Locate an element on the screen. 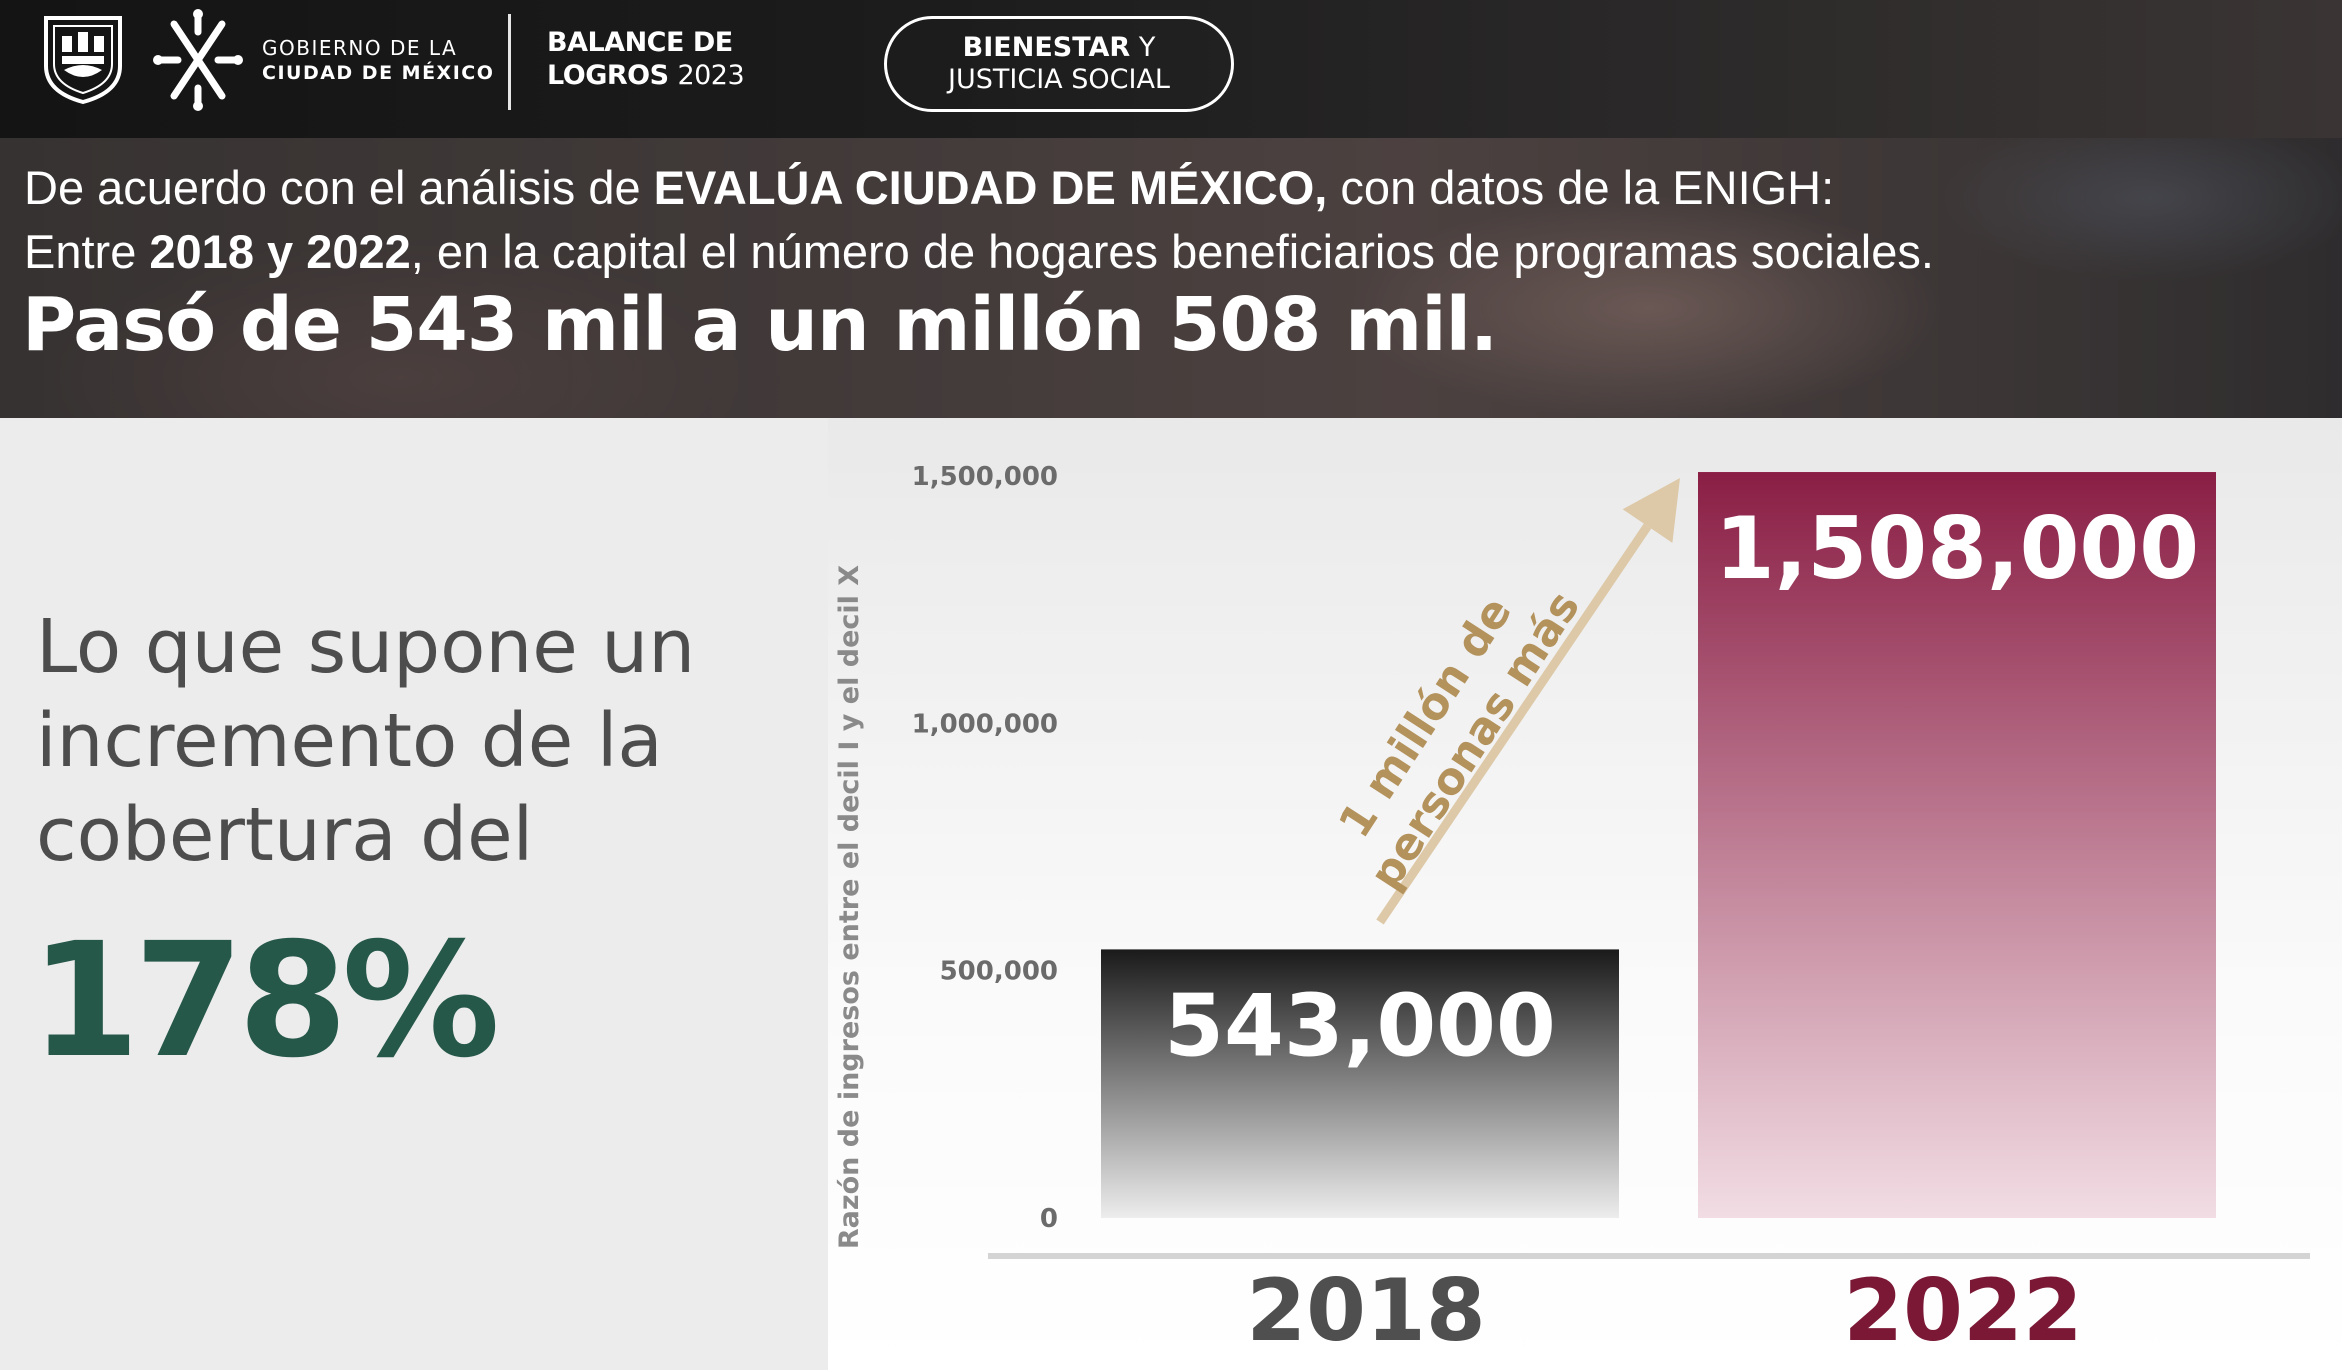 Image resolution: width=2342 pixels, height=1370 pixels. intro-l2-a: Entre is located at coordinates (87, 251).